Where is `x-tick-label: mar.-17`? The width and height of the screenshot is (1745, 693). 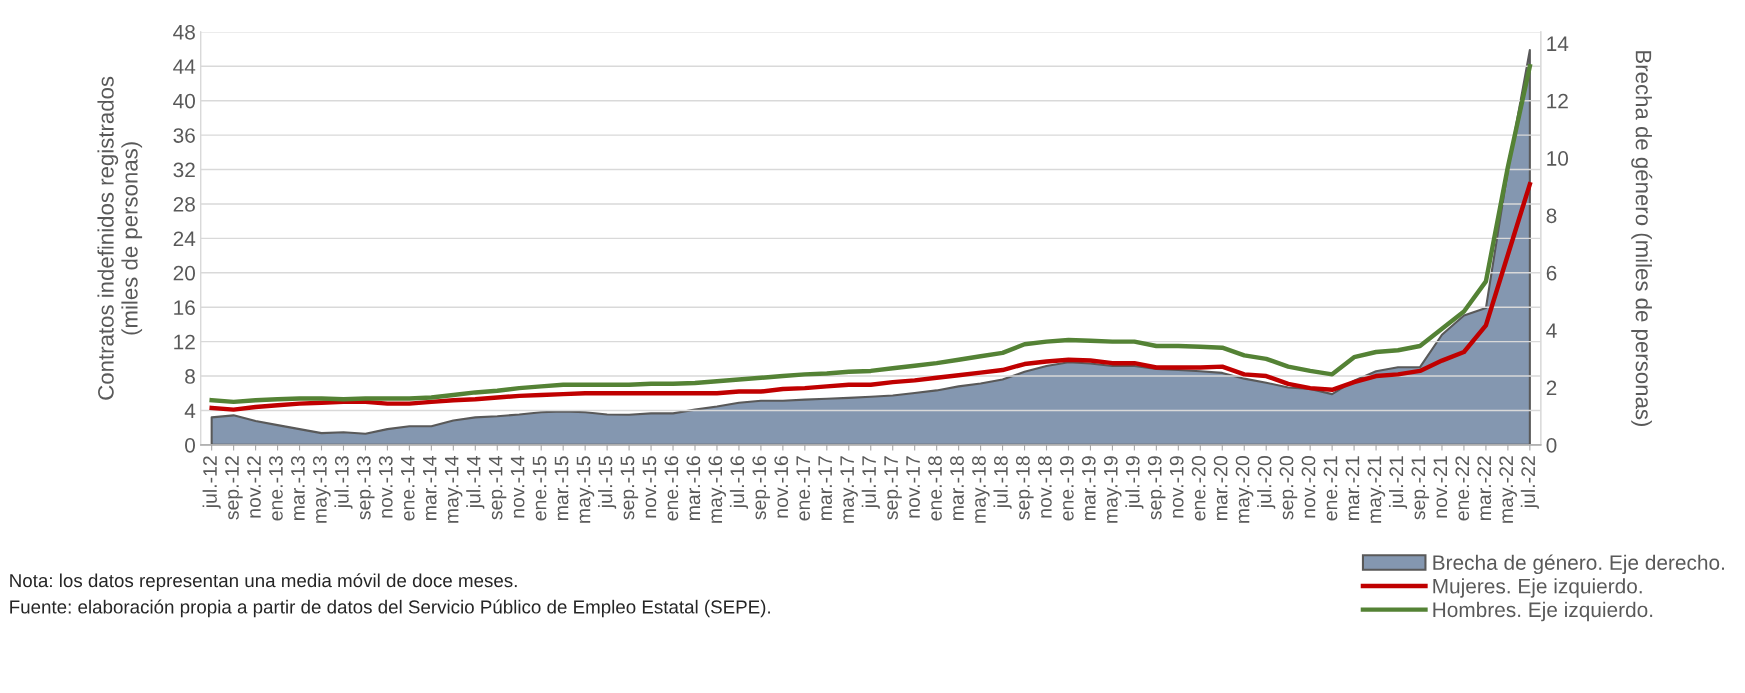
x-tick-label: mar.-17 is located at coordinates (825, 488).